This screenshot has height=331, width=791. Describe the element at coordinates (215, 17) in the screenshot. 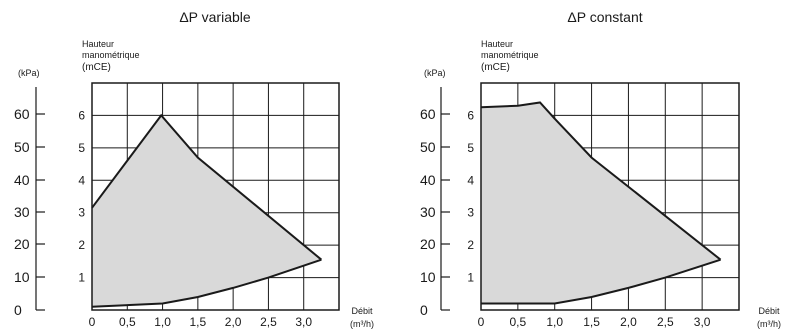

I see `chart-title: ΔP variable` at that location.